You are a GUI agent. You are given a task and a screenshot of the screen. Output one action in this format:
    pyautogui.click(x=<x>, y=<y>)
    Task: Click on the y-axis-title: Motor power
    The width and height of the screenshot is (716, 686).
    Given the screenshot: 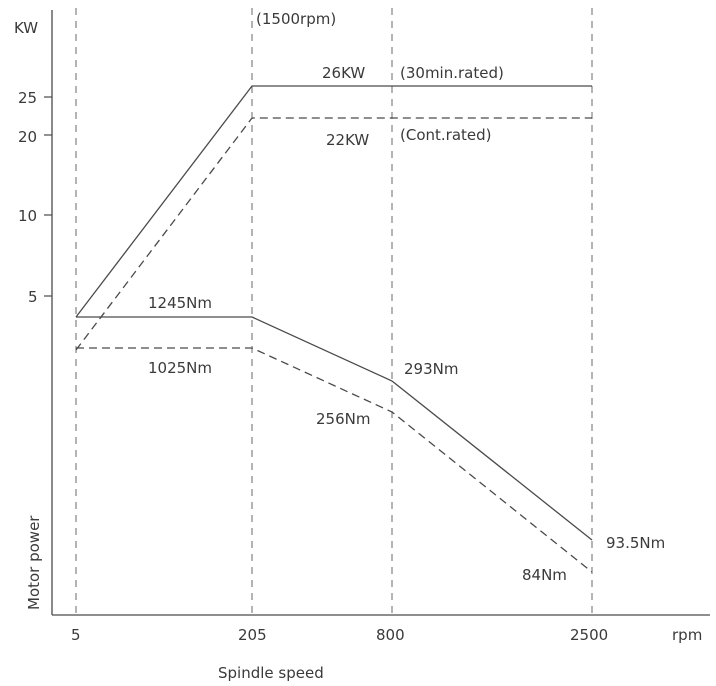 What is the action you would take?
    pyautogui.click(x=34, y=562)
    